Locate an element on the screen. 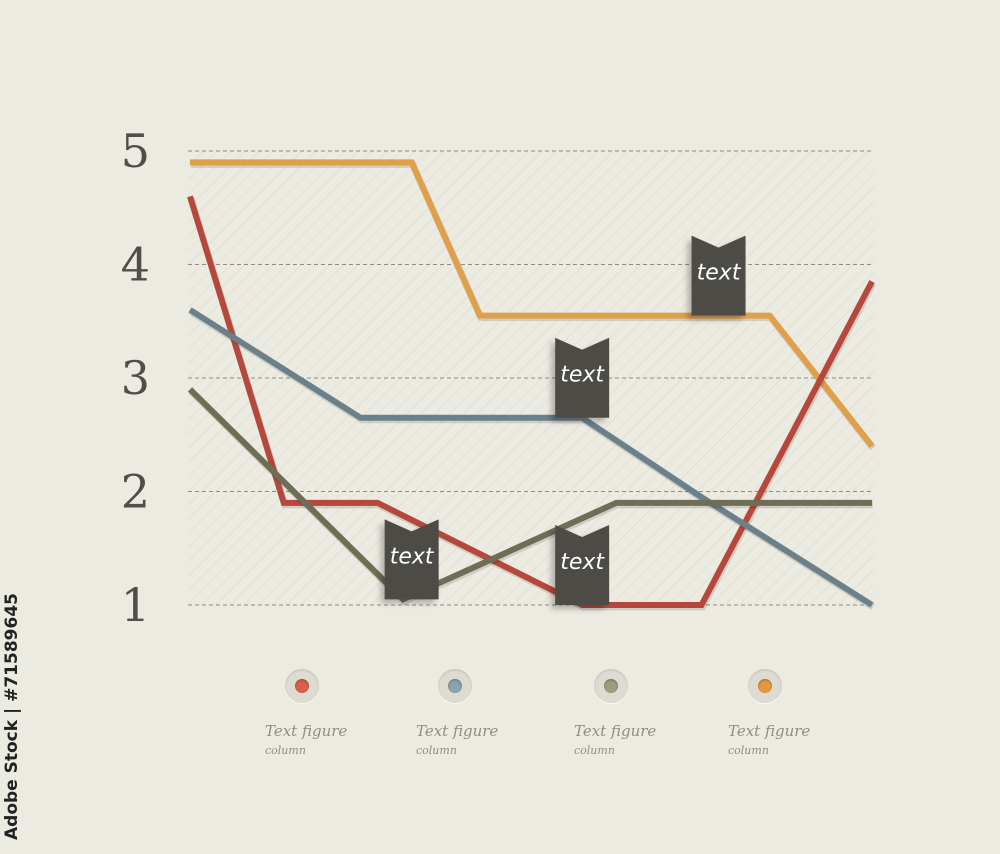 This screenshot has width=1000, height=854. watermark: Adobe Stock | #71589645 is located at coordinates (18, 427).